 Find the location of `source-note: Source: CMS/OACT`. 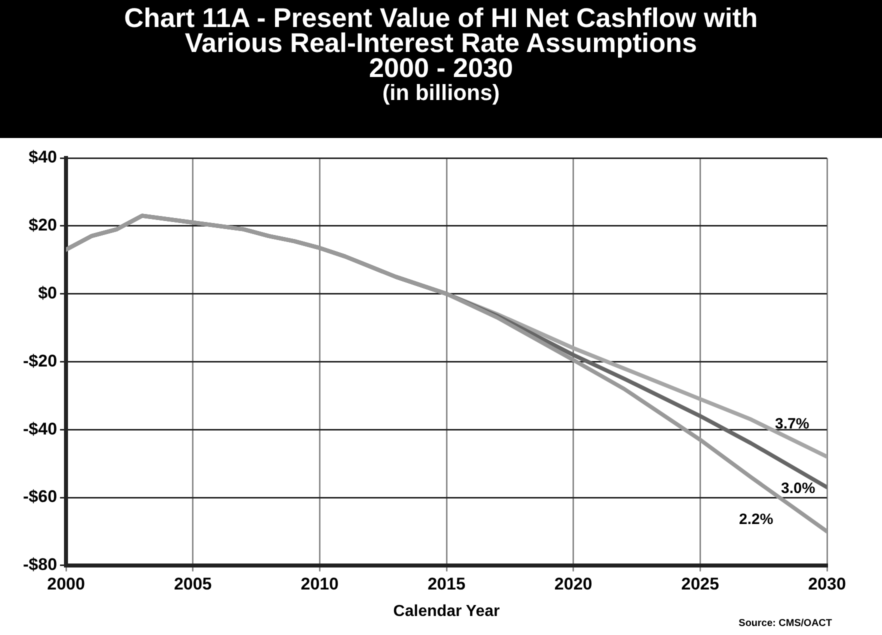

source-note: Source: CMS/OACT is located at coordinates (785, 623).